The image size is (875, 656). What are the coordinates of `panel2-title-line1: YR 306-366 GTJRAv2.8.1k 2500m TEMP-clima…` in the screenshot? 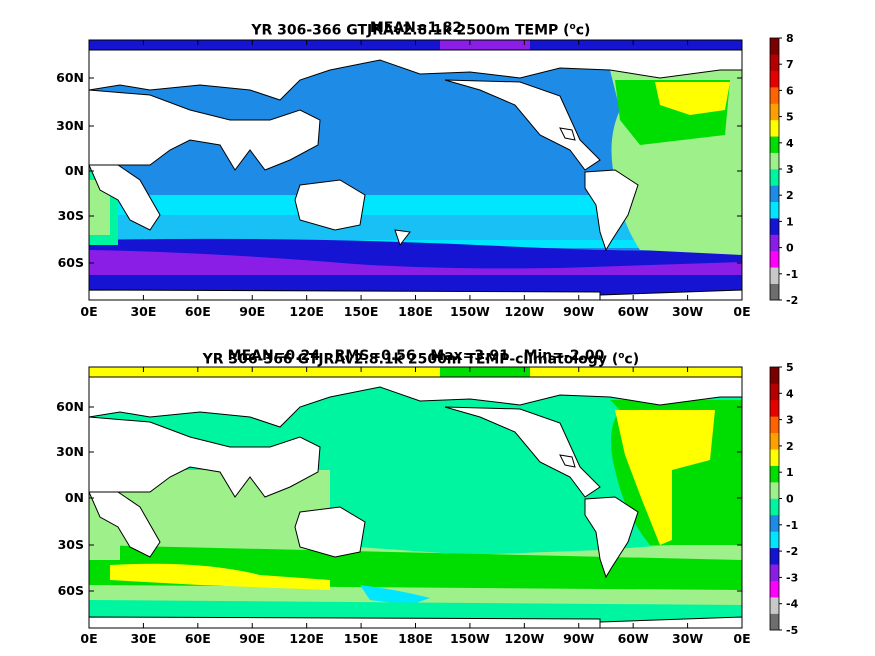 It's located at (416, 350).